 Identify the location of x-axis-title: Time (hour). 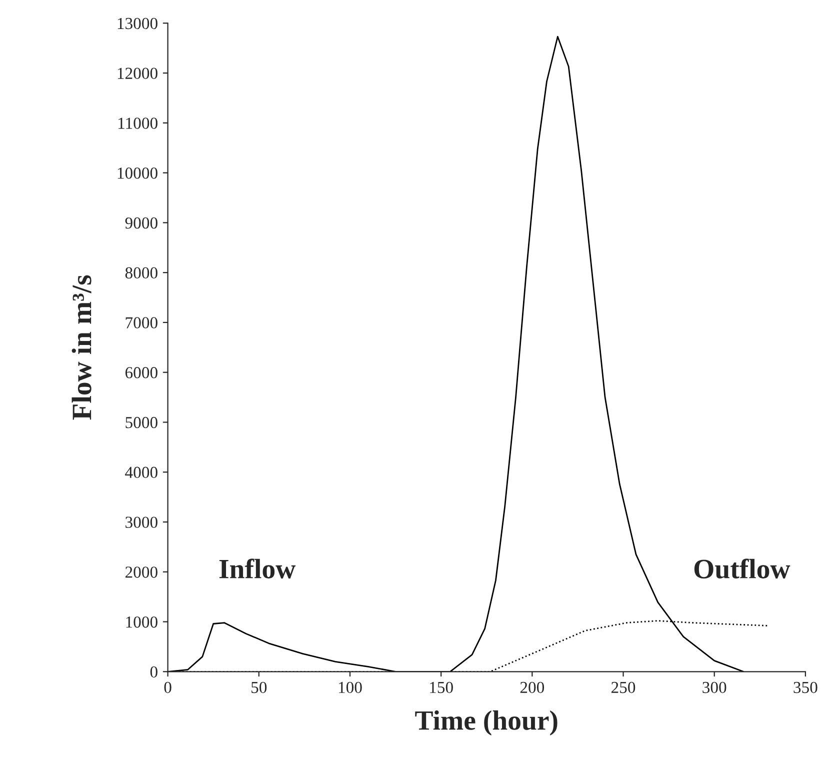
(486, 723).